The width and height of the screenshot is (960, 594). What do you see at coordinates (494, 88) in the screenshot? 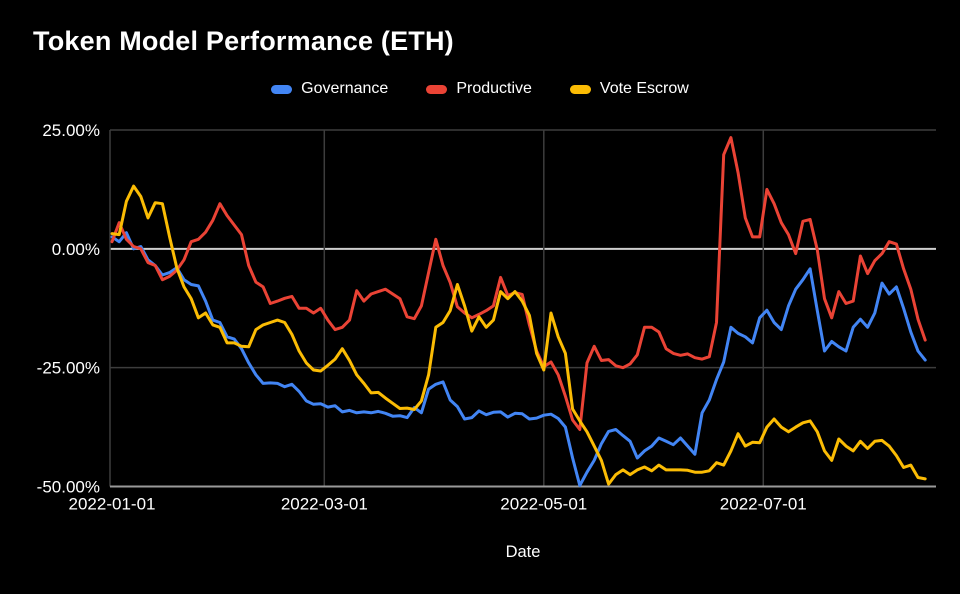
I see `legend-label: Productive` at bounding box center [494, 88].